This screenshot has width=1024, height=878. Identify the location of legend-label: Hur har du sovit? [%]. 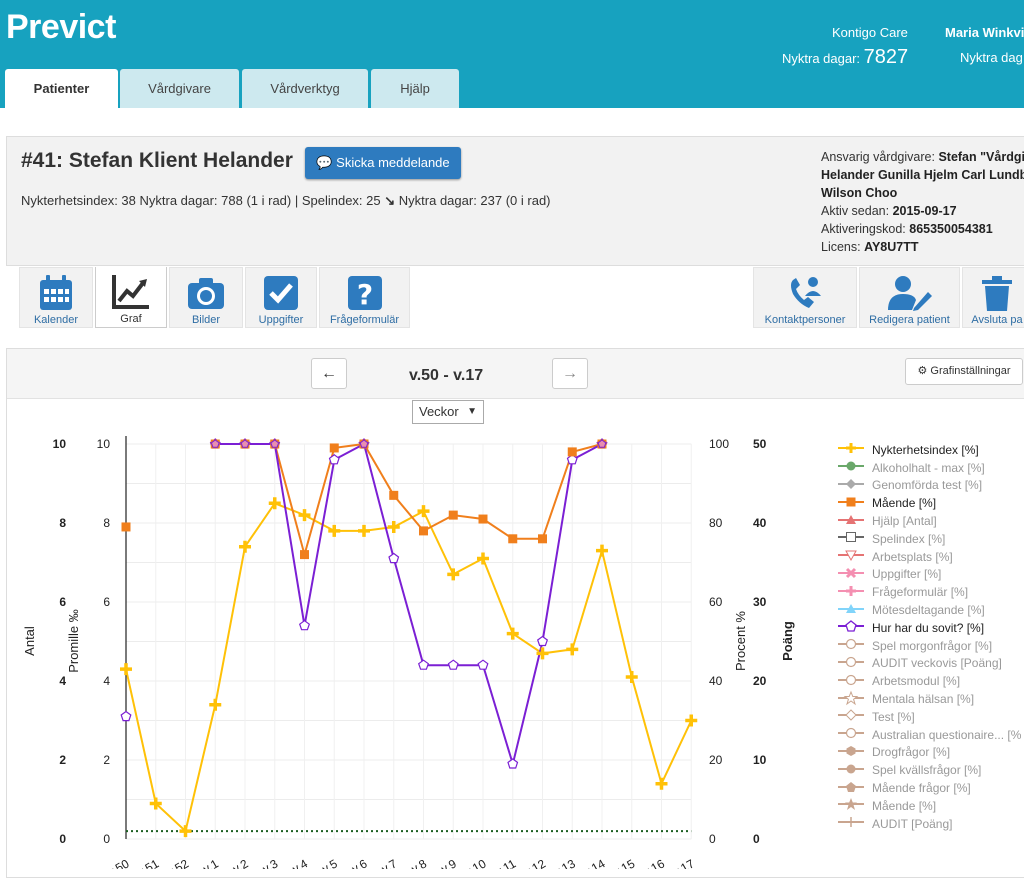
(928, 627).